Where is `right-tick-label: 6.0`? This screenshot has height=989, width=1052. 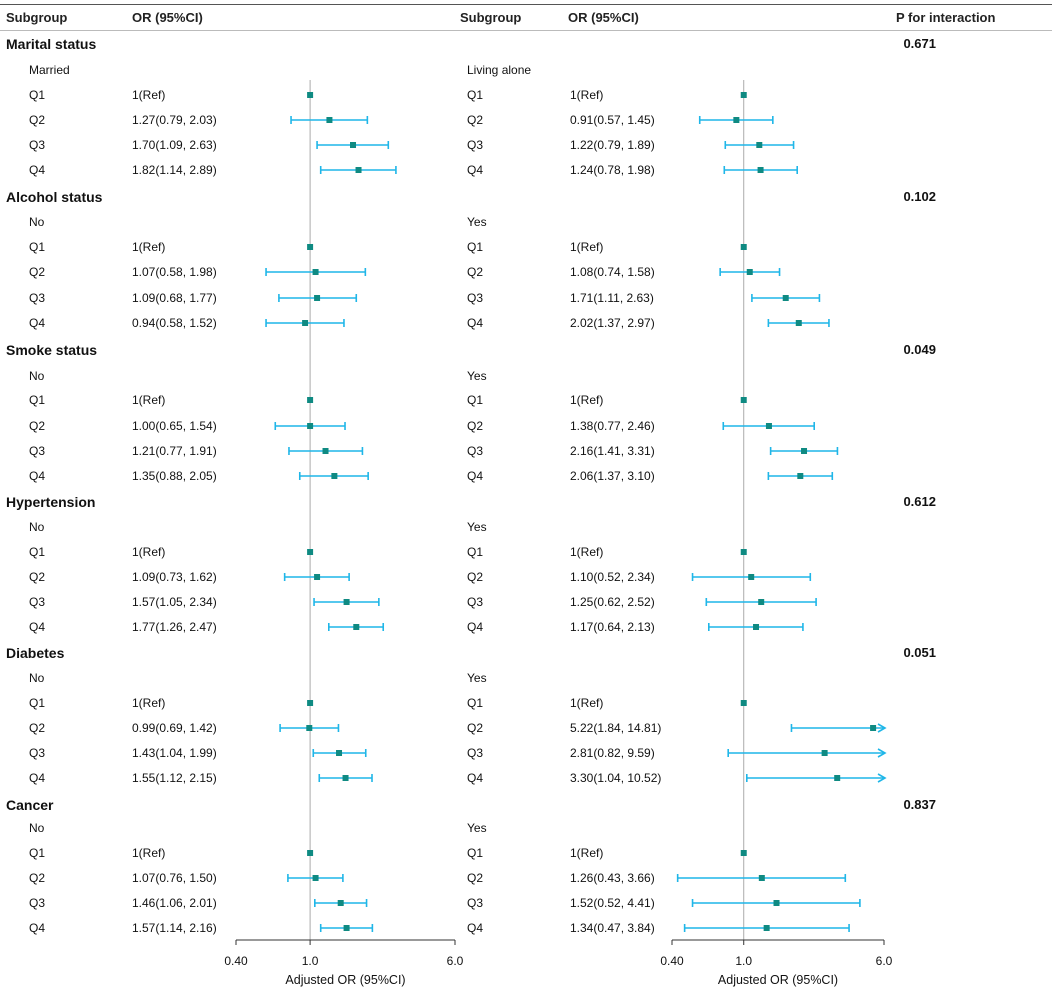
right-tick-label: 6.0 is located at coordinates (884, 961).